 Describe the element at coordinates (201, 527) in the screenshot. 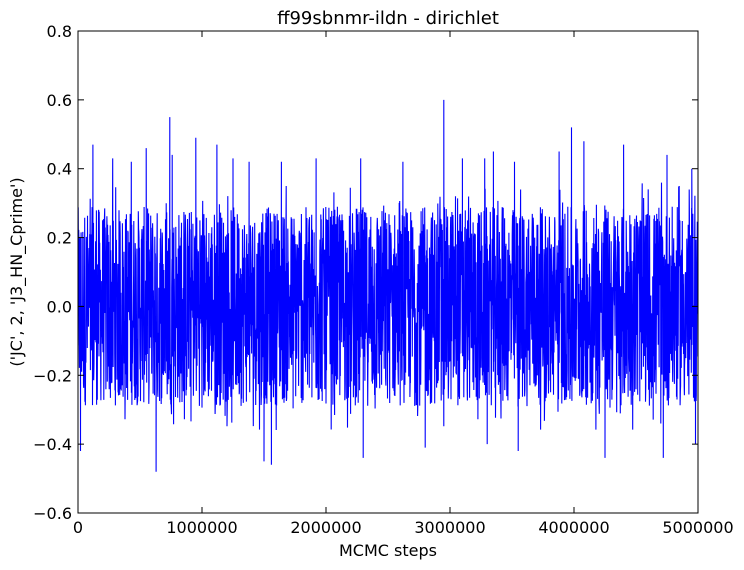

I see `x-tick-label: 1000000` at that location.